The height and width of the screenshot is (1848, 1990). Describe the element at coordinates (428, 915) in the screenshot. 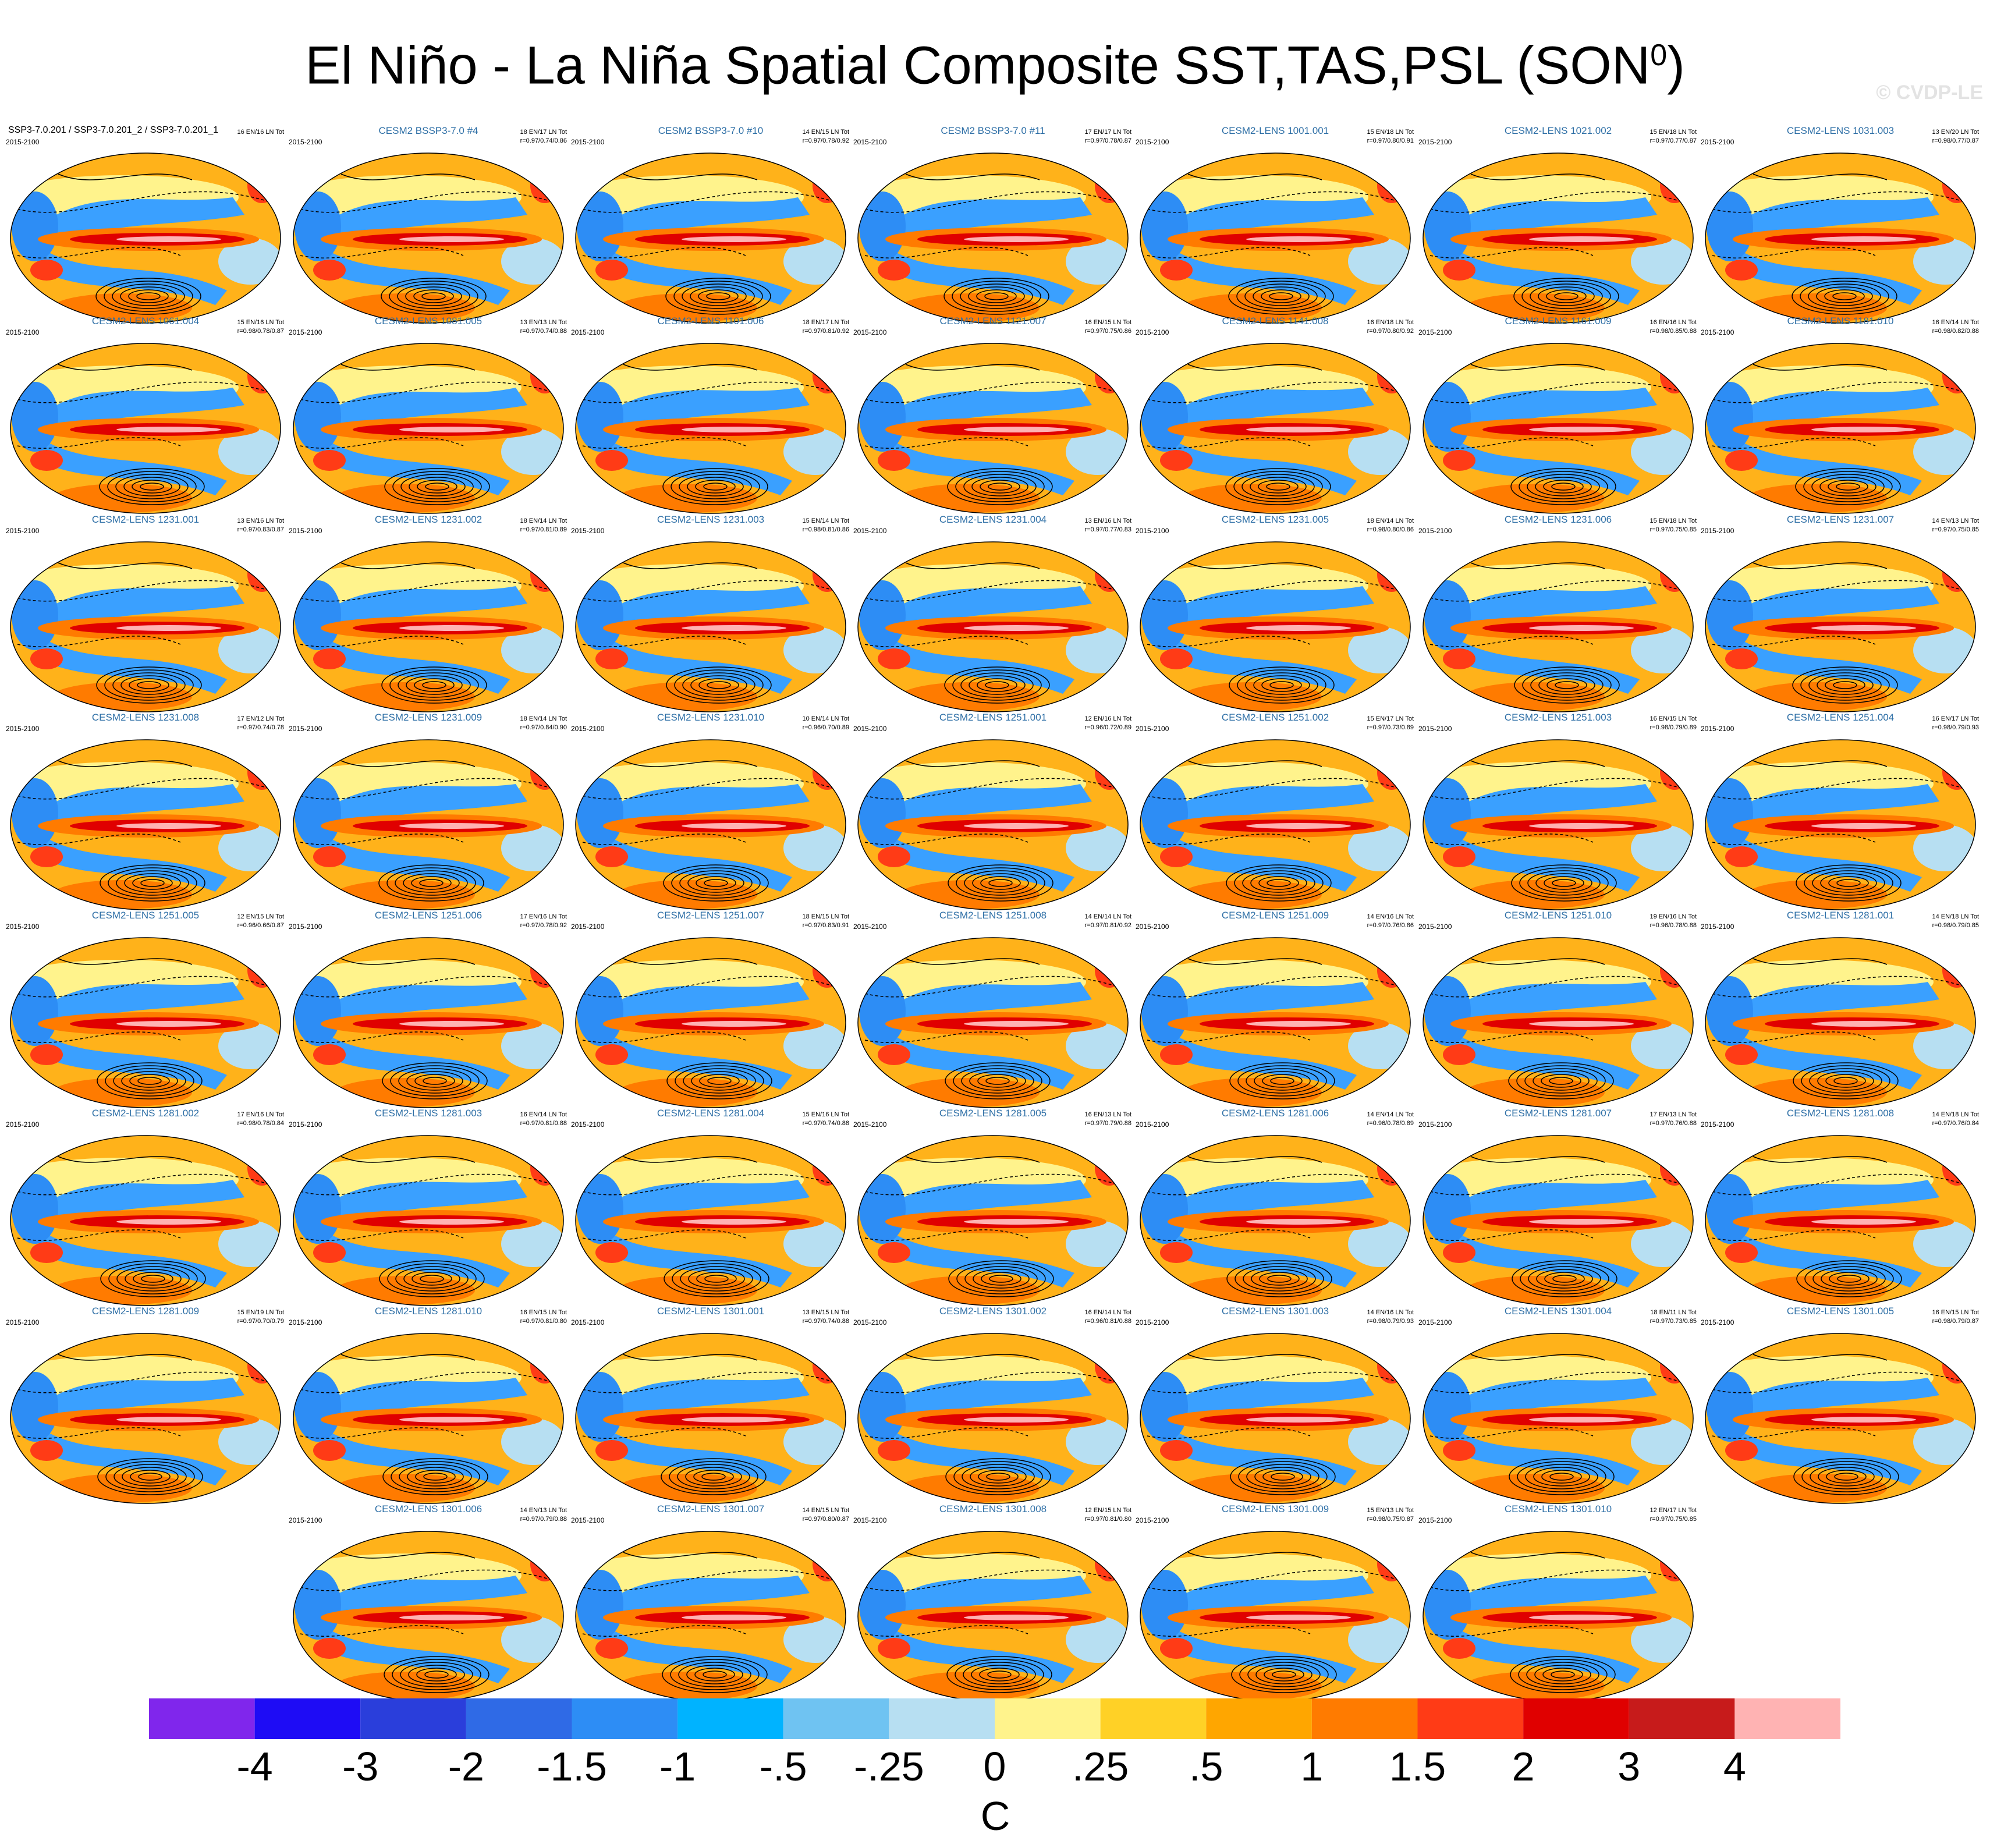

I see `panel-title: CESM2-LENS 1251.006` at that location.